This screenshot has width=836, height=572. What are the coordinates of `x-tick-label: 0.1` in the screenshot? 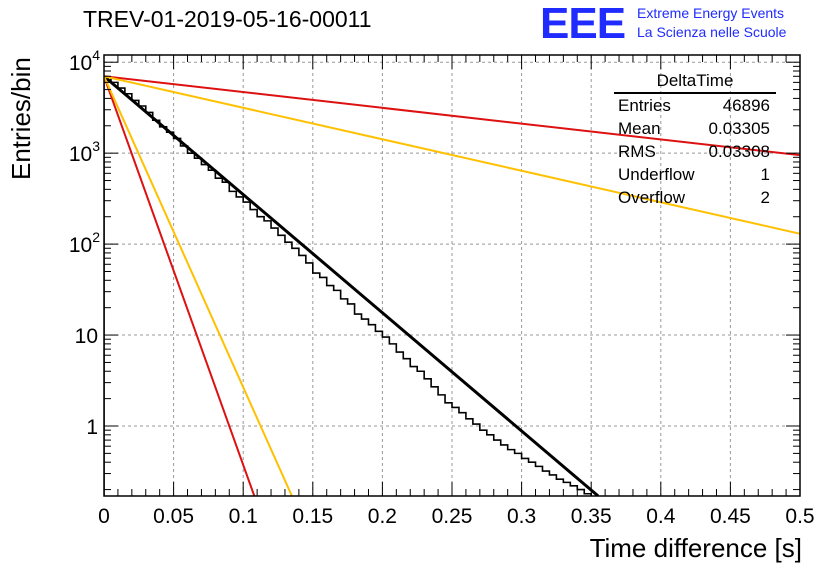 It's located at (243, 516).